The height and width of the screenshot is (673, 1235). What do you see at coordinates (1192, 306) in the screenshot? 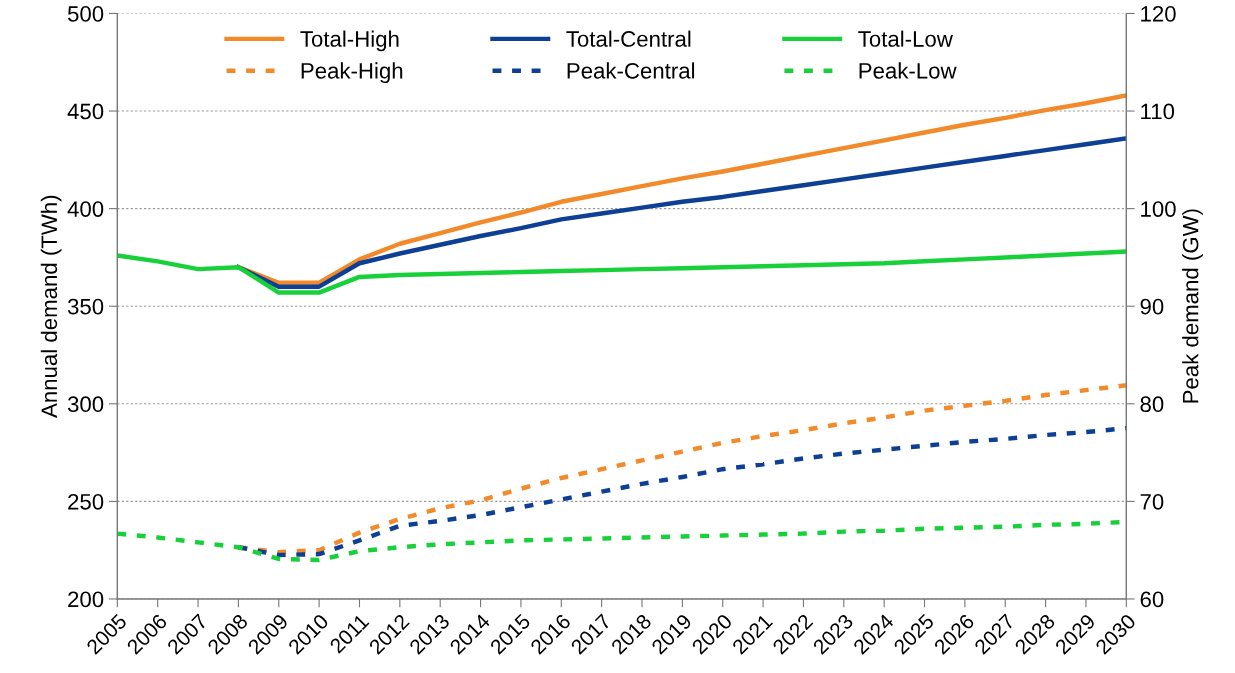
I see `y2-axis-title: Peak demand (GW)` at bounding box center [1192, 306].